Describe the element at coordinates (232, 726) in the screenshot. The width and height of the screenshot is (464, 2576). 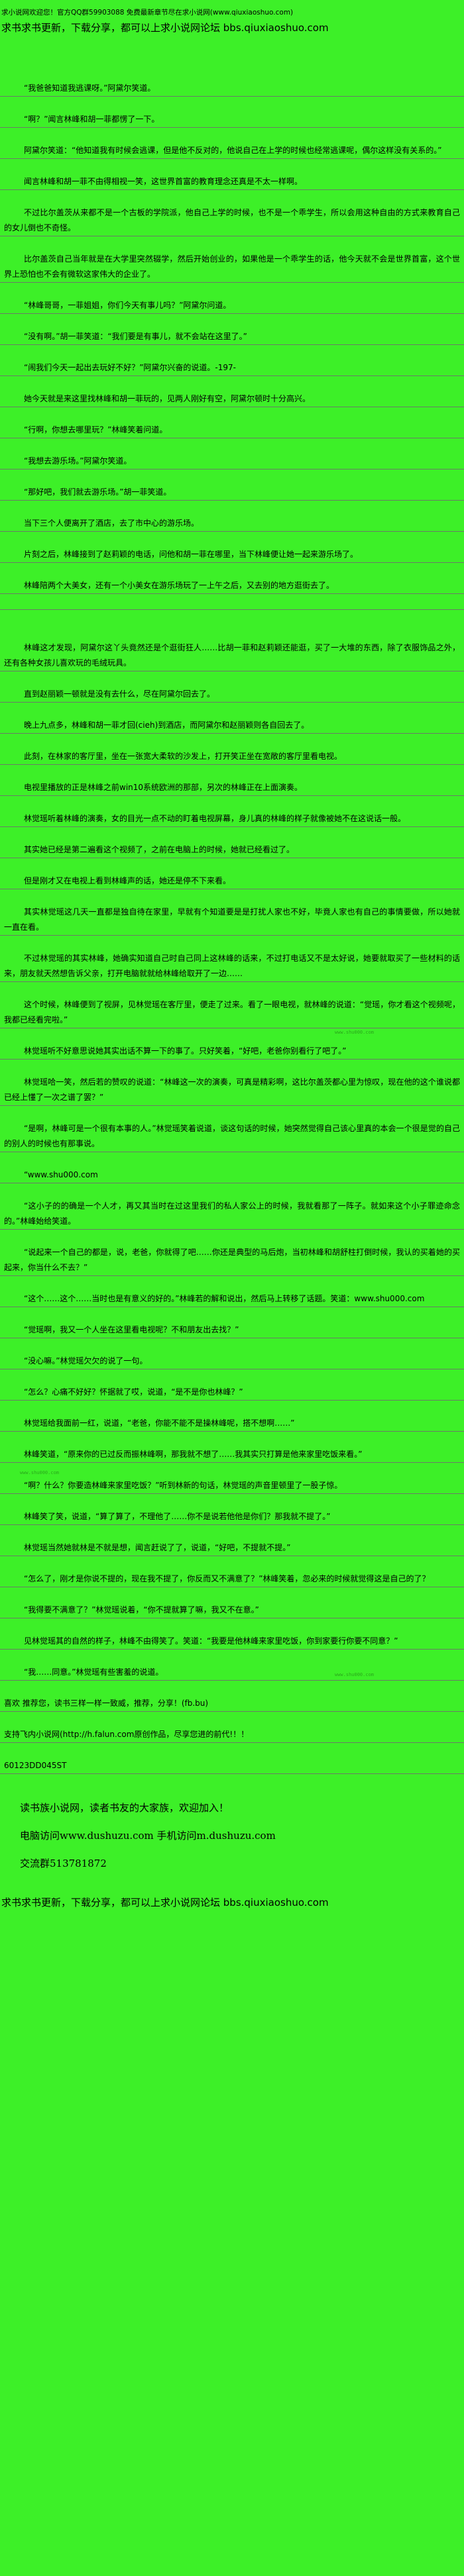
I see `paragraph: 晚上九点多，林峰和胡一菲才回(cieh)到酒店，而阿黛尔和赵丽颖则各自回去了。` at that location.